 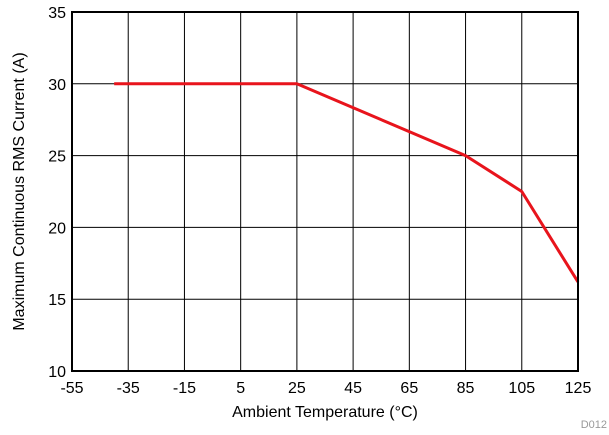 What do you see at coordinates (325, 412) in the screenshot?
I see `x-axis-label: Ambient Temperature (°C)` at bounding box center [325, 412].